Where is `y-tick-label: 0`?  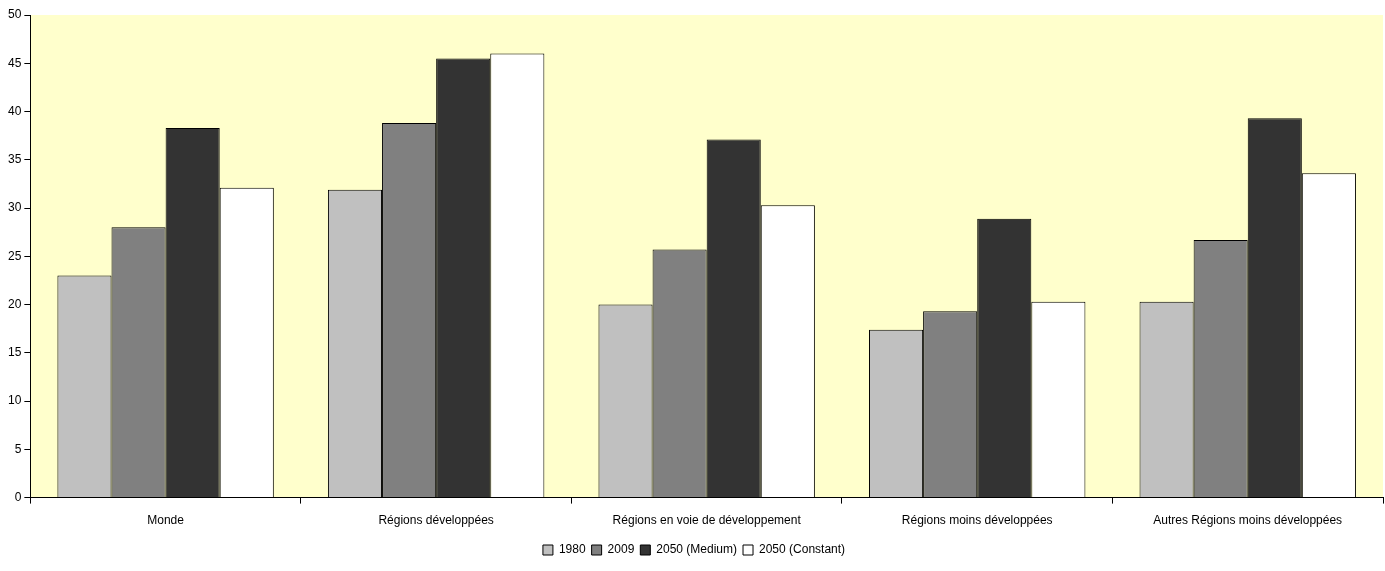
y-tick-label: 0 is located at coordinates (18, 496).